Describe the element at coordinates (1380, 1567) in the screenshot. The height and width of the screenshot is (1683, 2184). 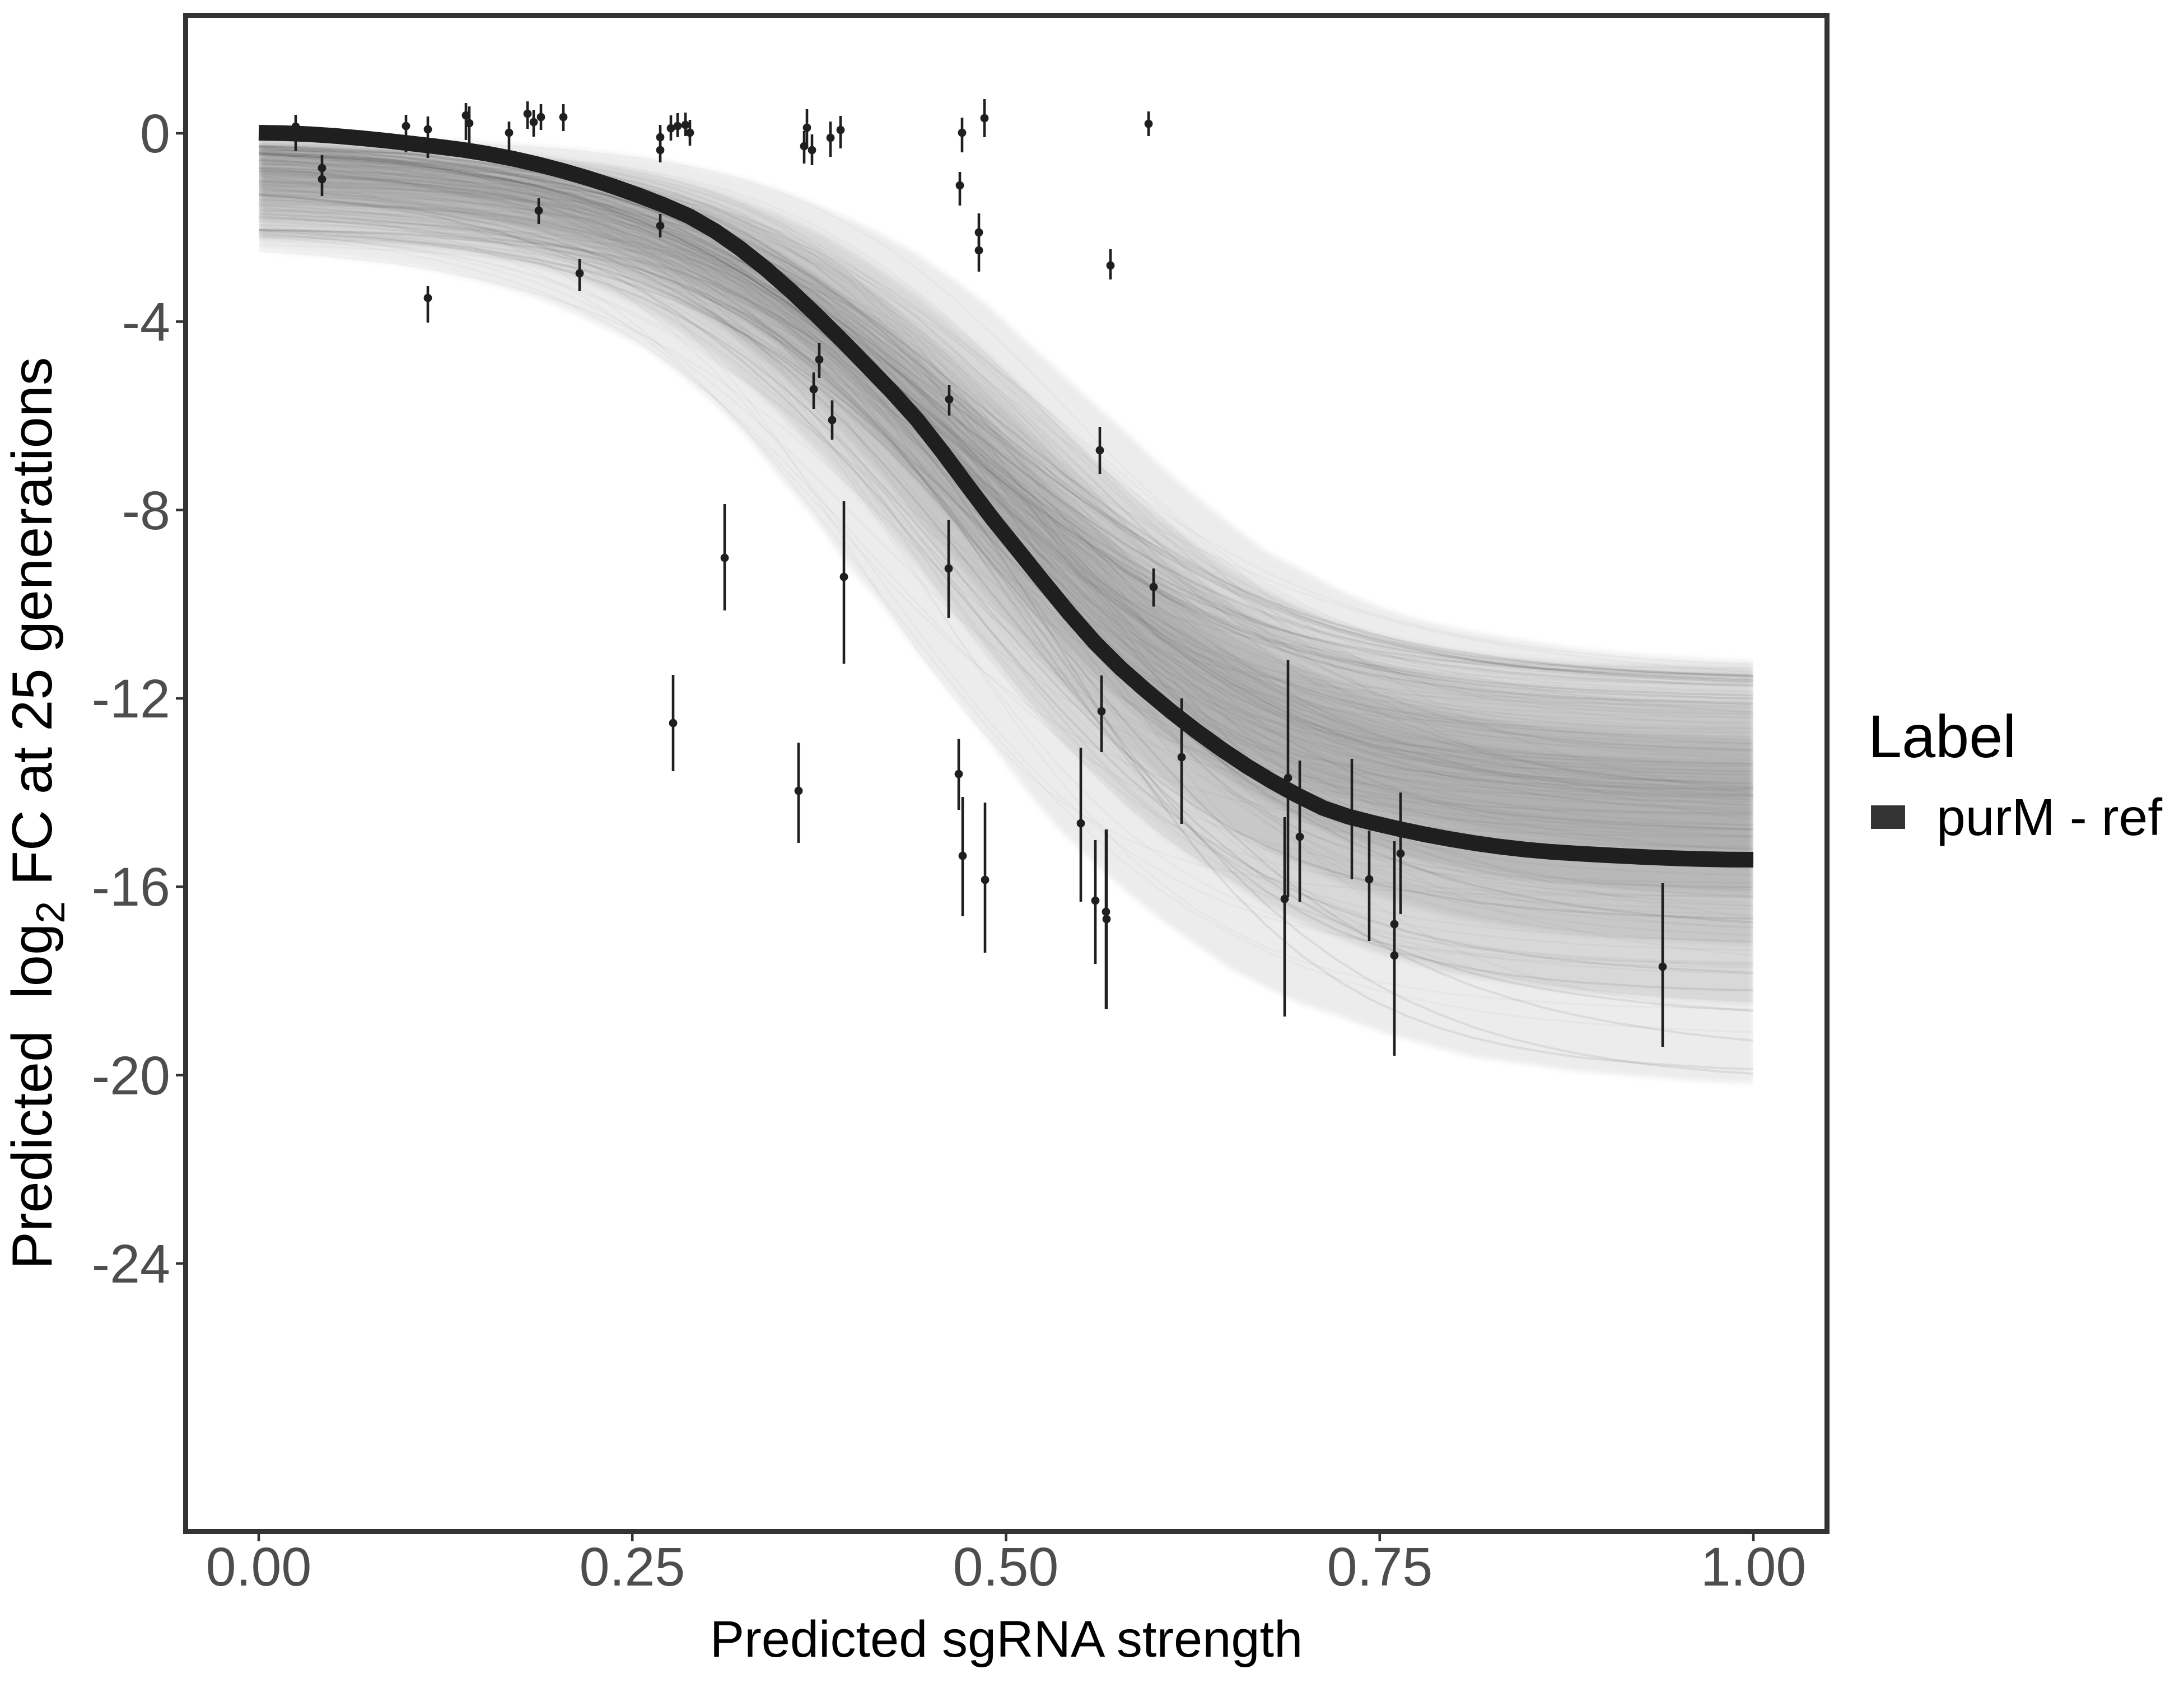
I see `svg-text: 0.75` at that location.